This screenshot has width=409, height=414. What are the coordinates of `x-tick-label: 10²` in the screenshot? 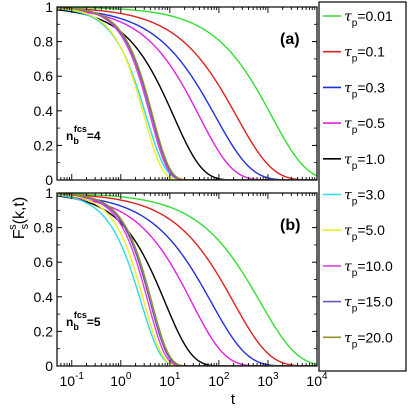 It's located at (219, 380).